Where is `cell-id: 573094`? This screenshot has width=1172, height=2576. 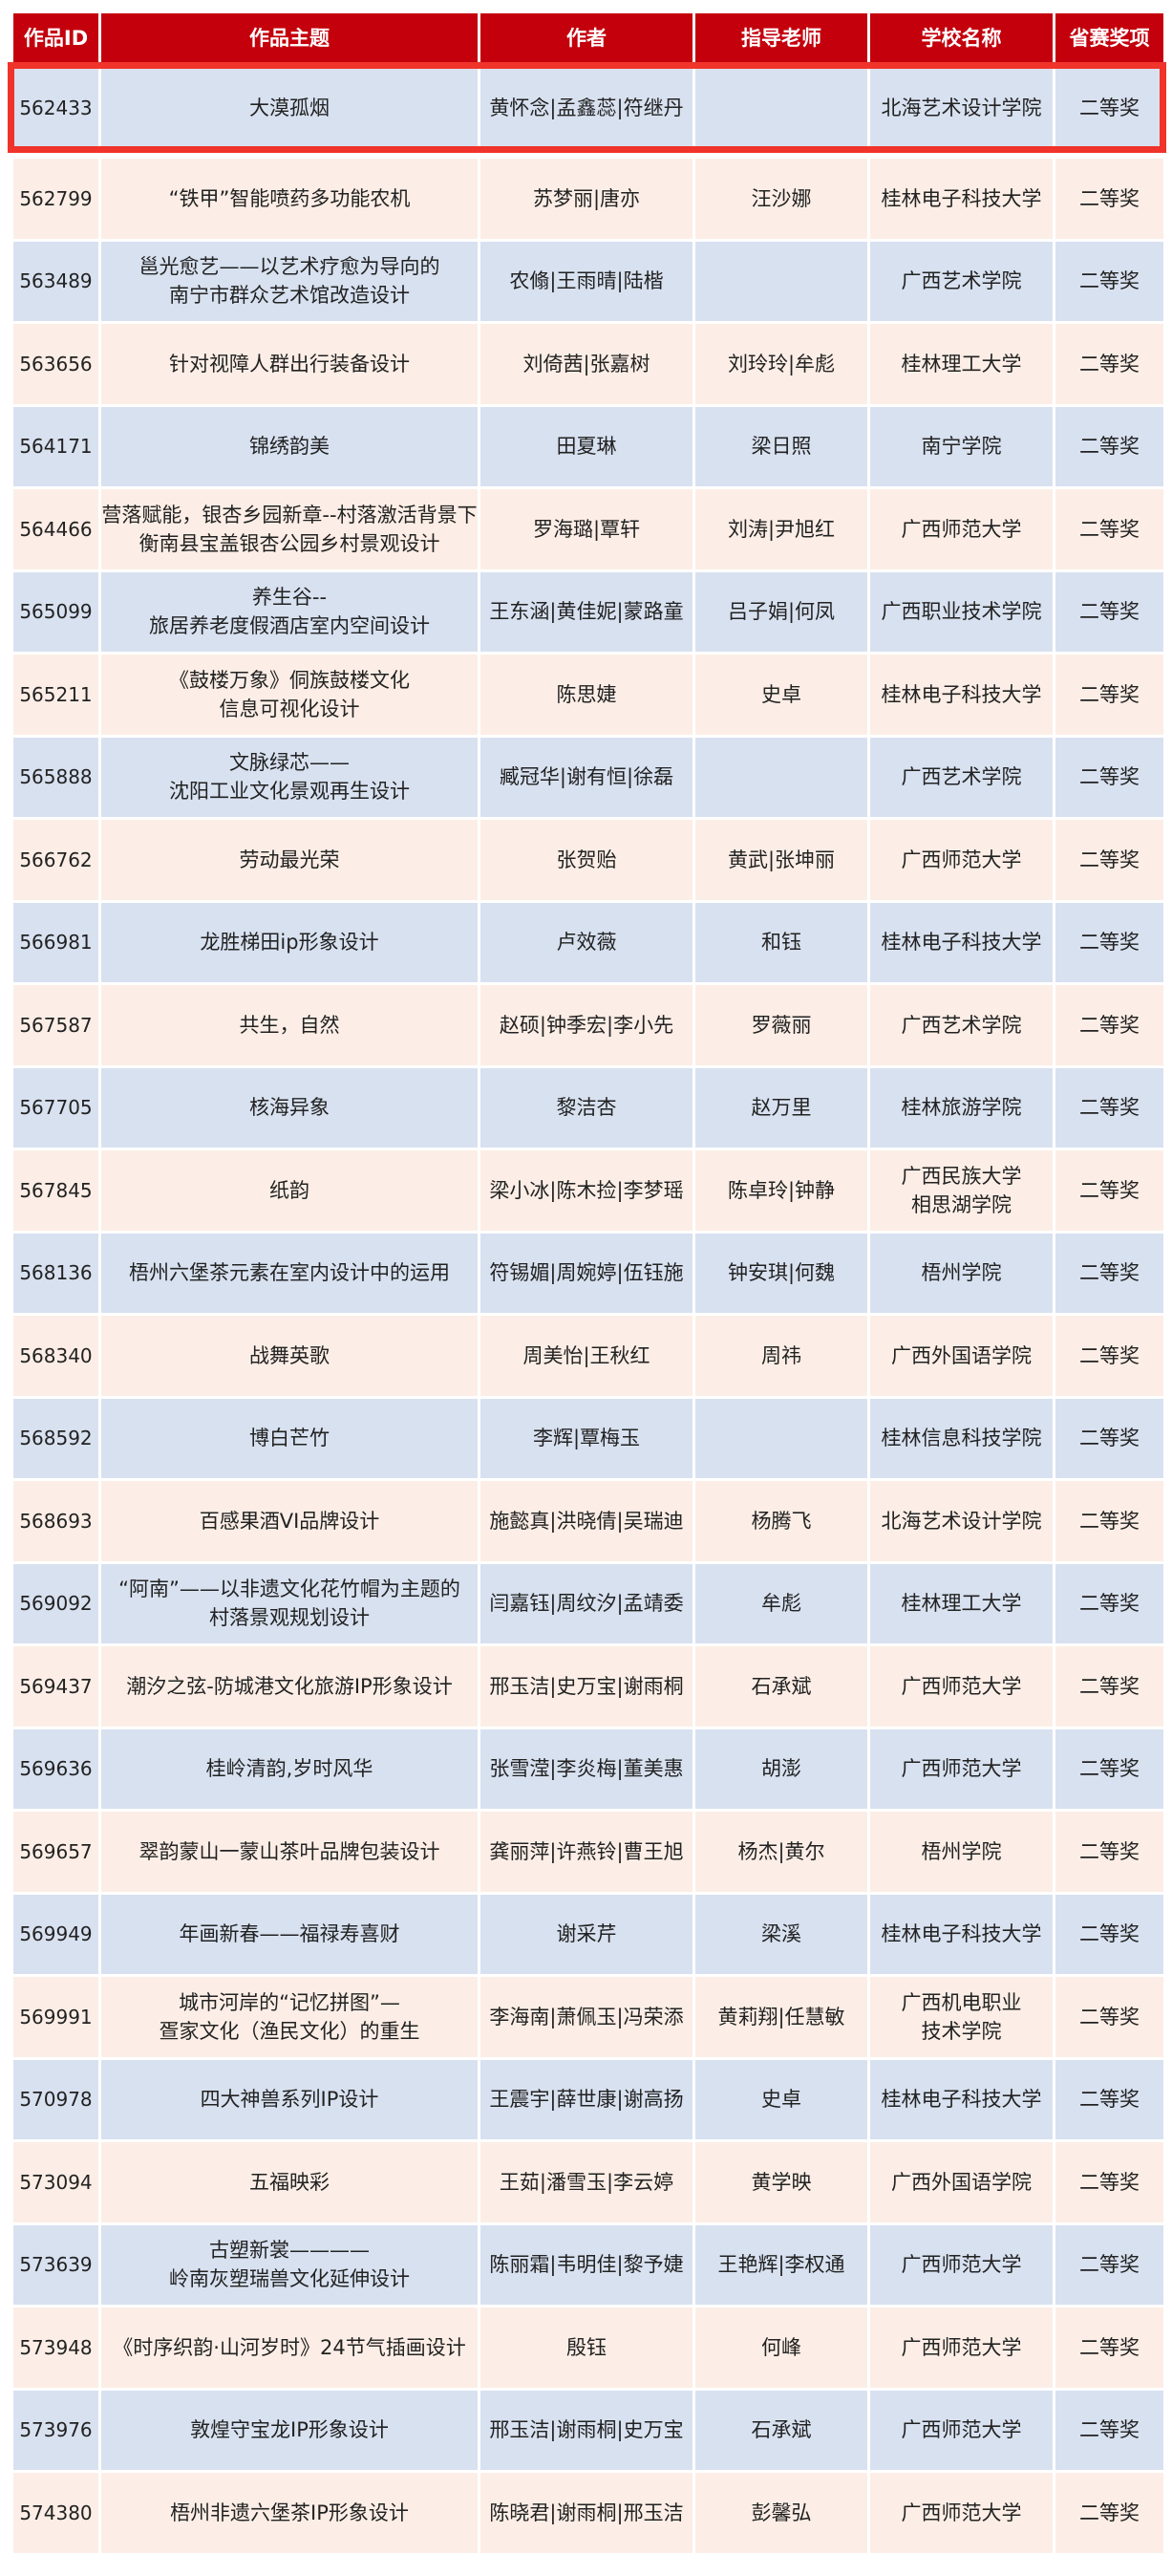
cell-id: 573094 is located at coordinates (55, 2182).